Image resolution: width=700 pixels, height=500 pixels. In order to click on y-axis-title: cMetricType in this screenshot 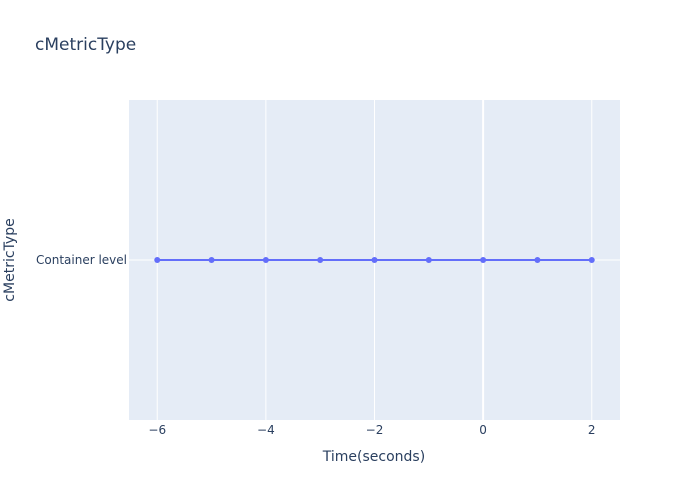, I will do `click(10, 259)`.